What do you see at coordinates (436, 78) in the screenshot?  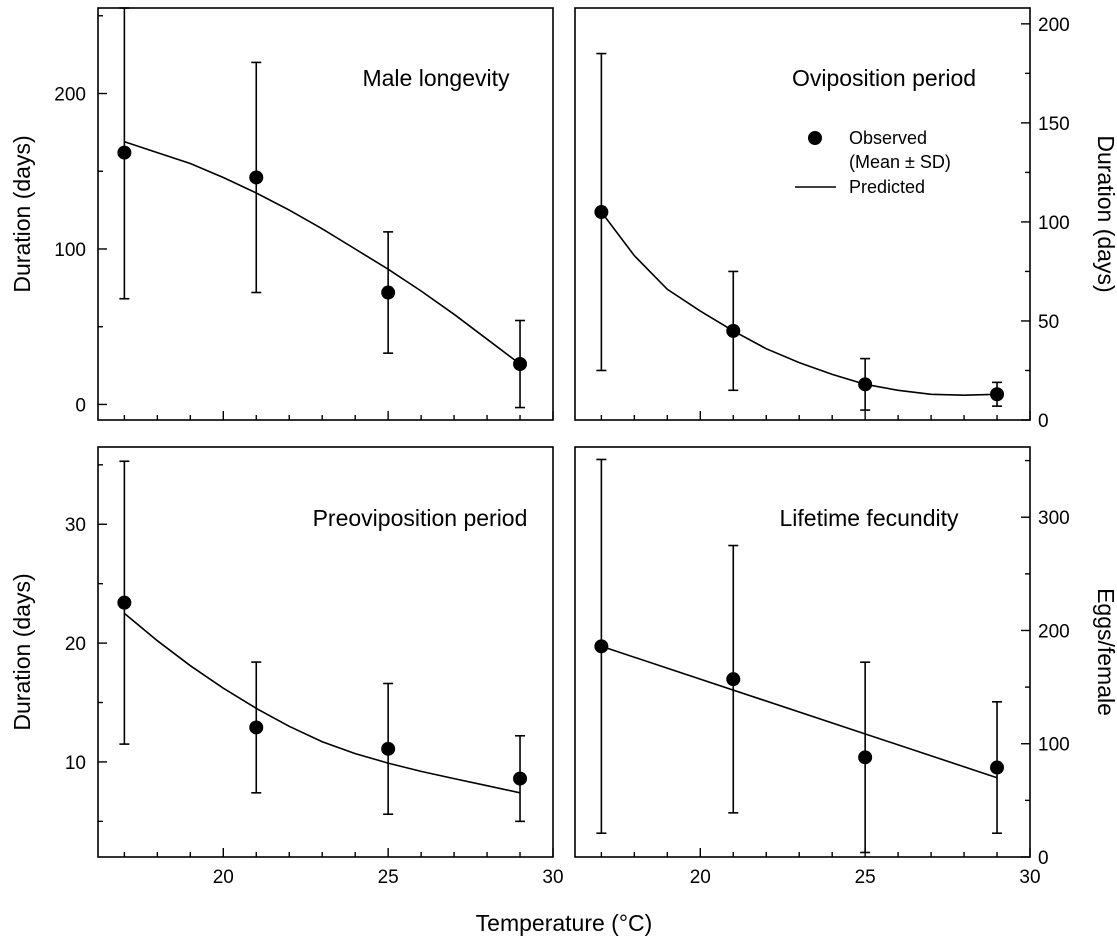 I see `panel-title: Male longevity` at bounding box center [436, 78].